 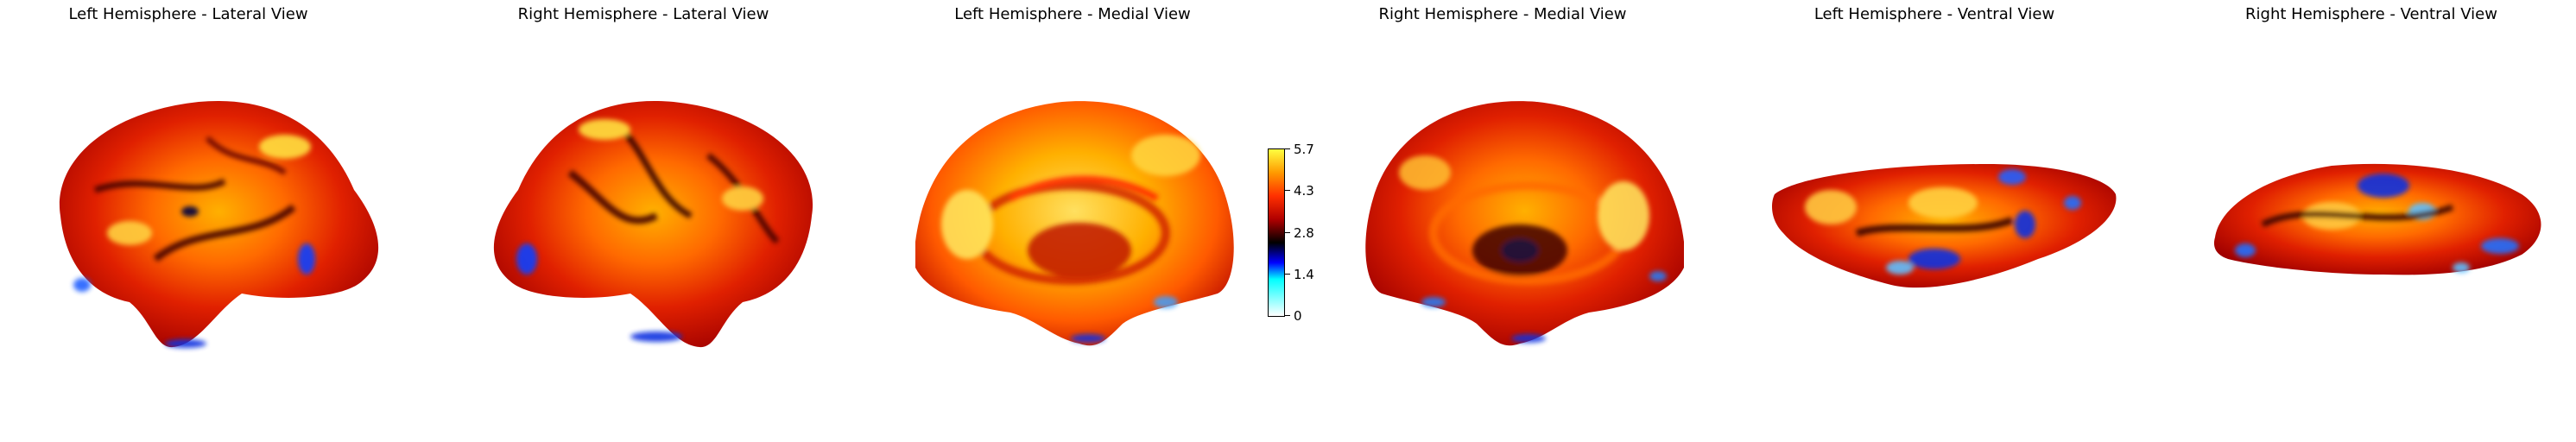 I want to click on panel-title-right-ventral: Right Hemisphere - Ventral View, so click(x=2371, y=14).